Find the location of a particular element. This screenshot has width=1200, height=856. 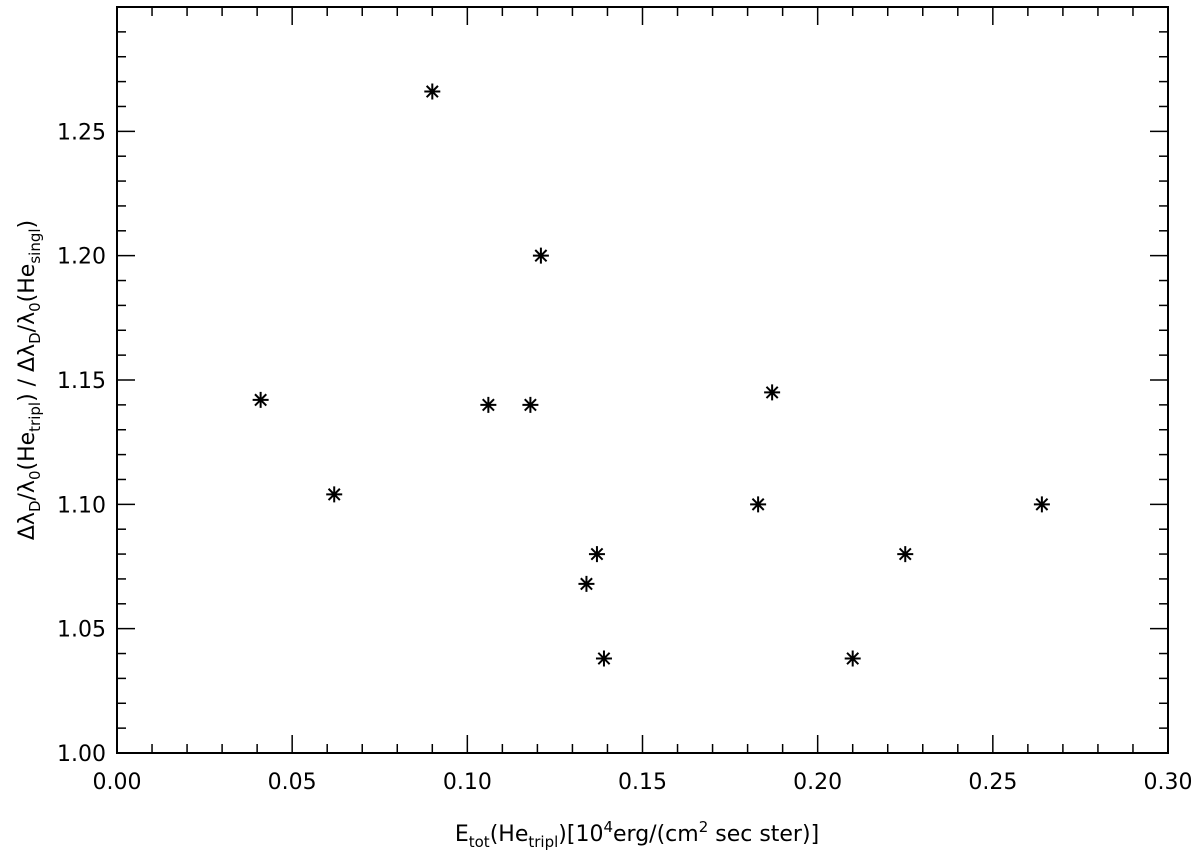

x-tick-label: 0.20 is located at coordinates (817, 782).